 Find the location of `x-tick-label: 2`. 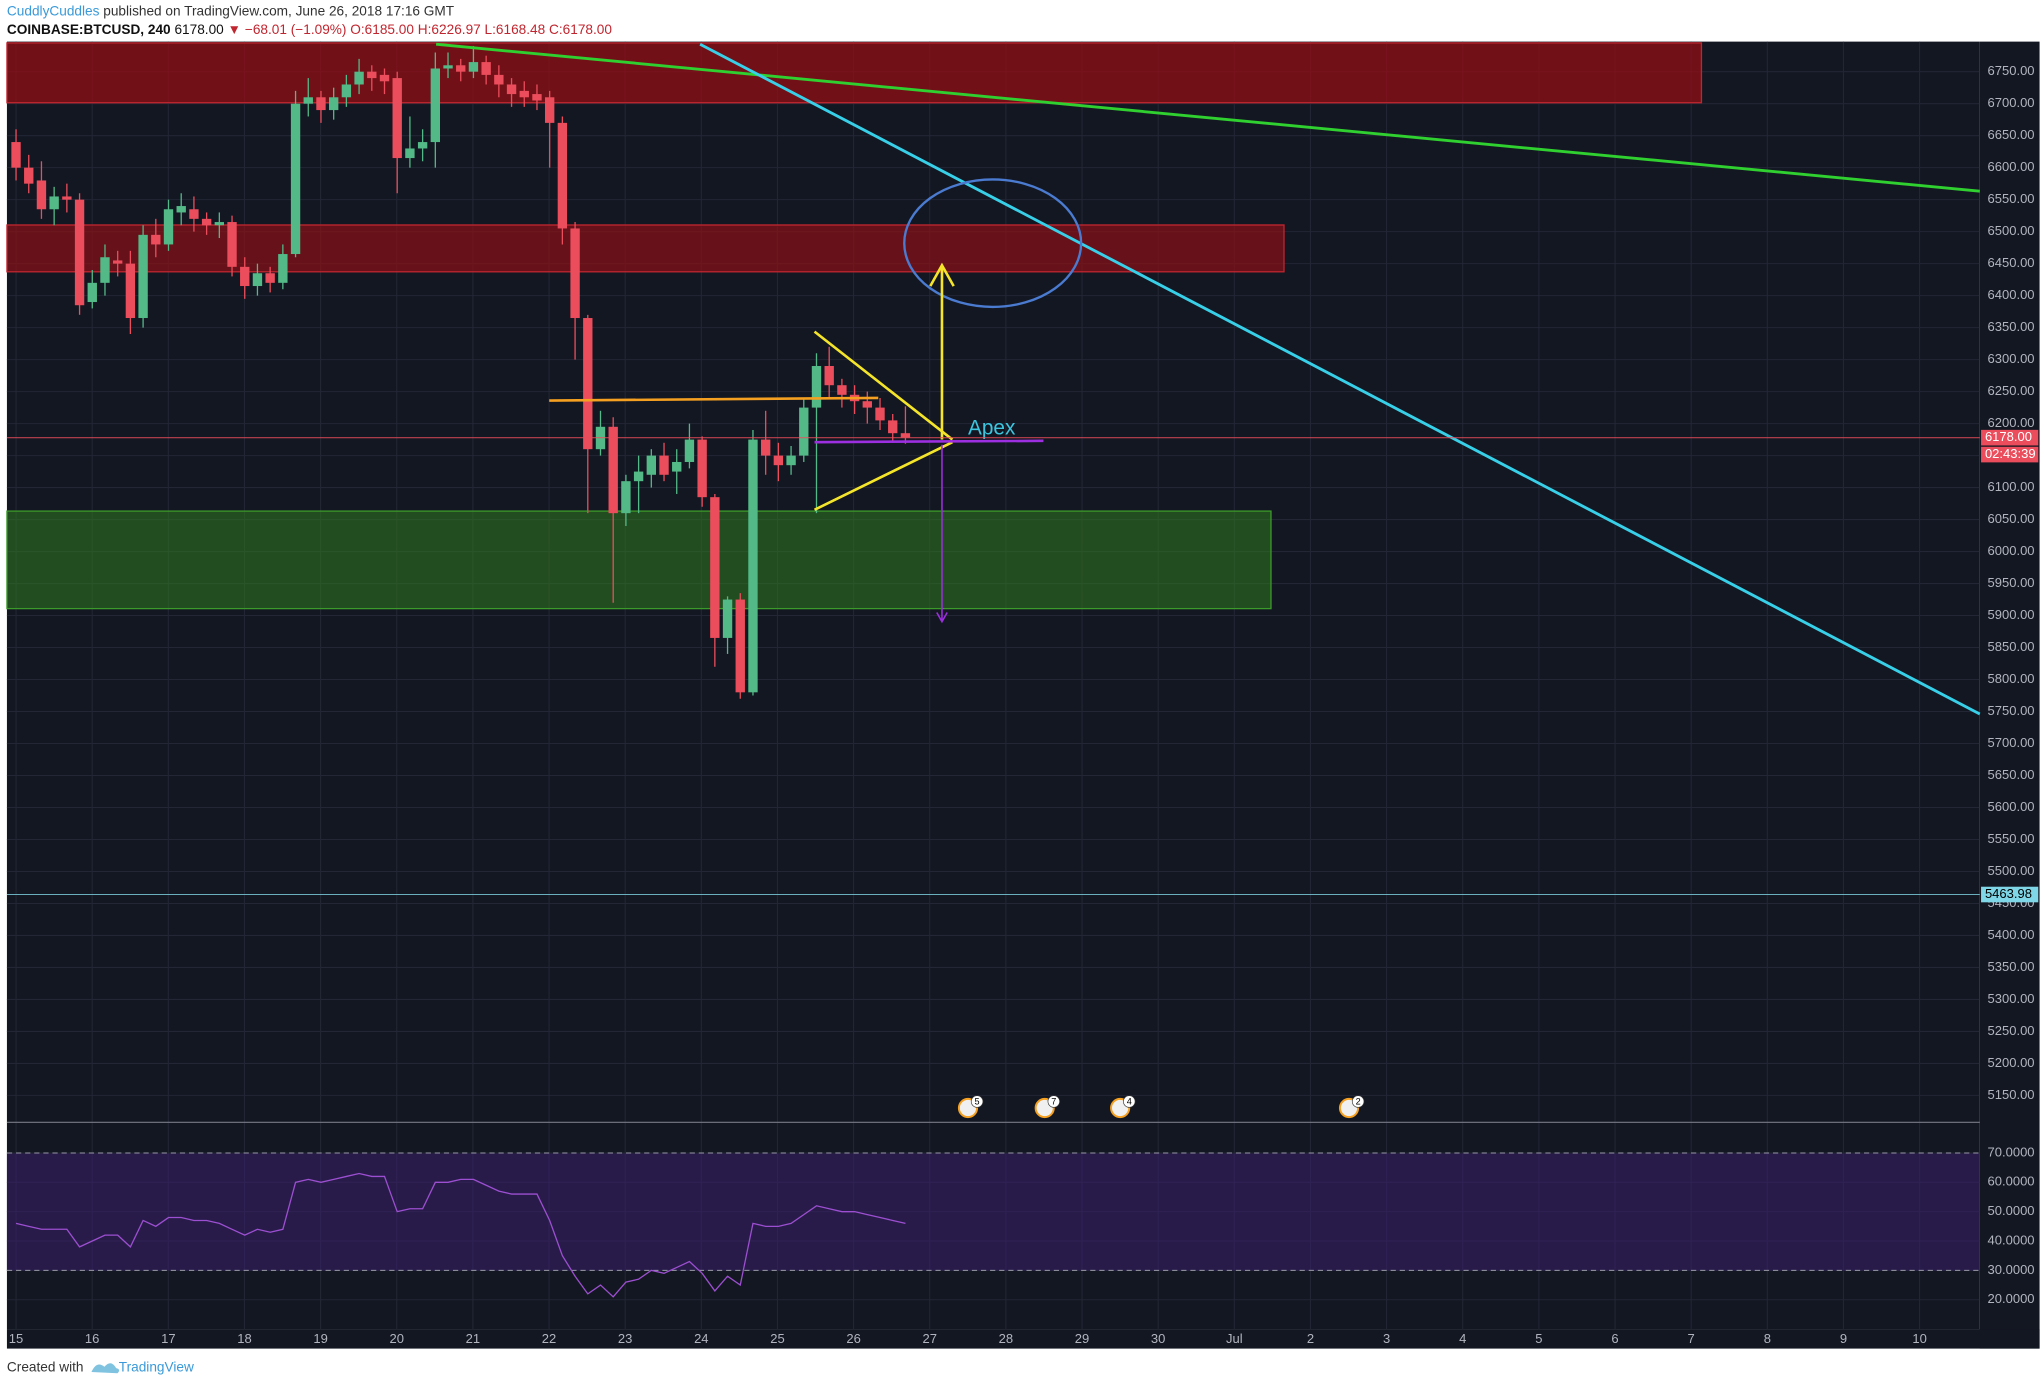

x-tick-label: 2 is located at coordinates (1310, 1338).